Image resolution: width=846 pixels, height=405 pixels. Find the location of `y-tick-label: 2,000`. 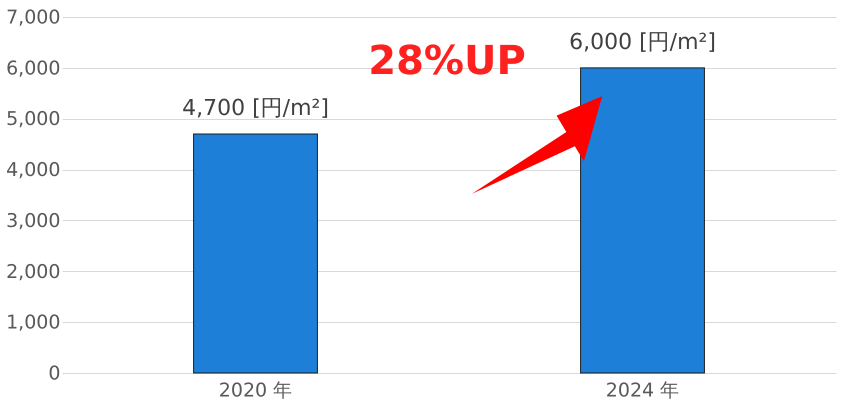

y-tick-label: 2,000 is located at coordinates (33, 271).